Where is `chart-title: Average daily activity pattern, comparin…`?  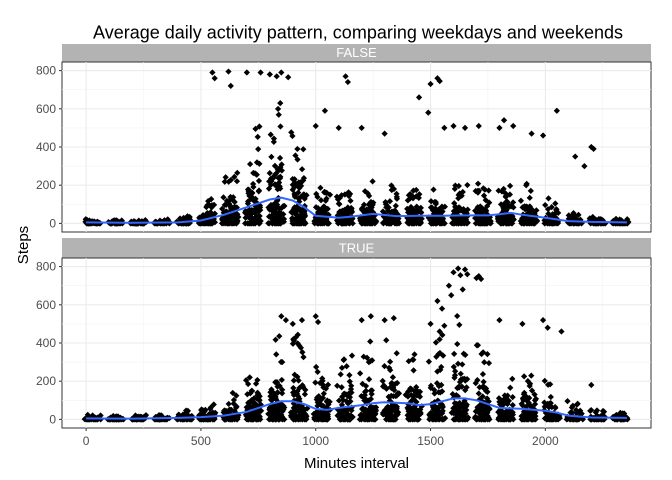
chart-title: Average daily activity pattern, comparin… is located at coordinates (358, 33).